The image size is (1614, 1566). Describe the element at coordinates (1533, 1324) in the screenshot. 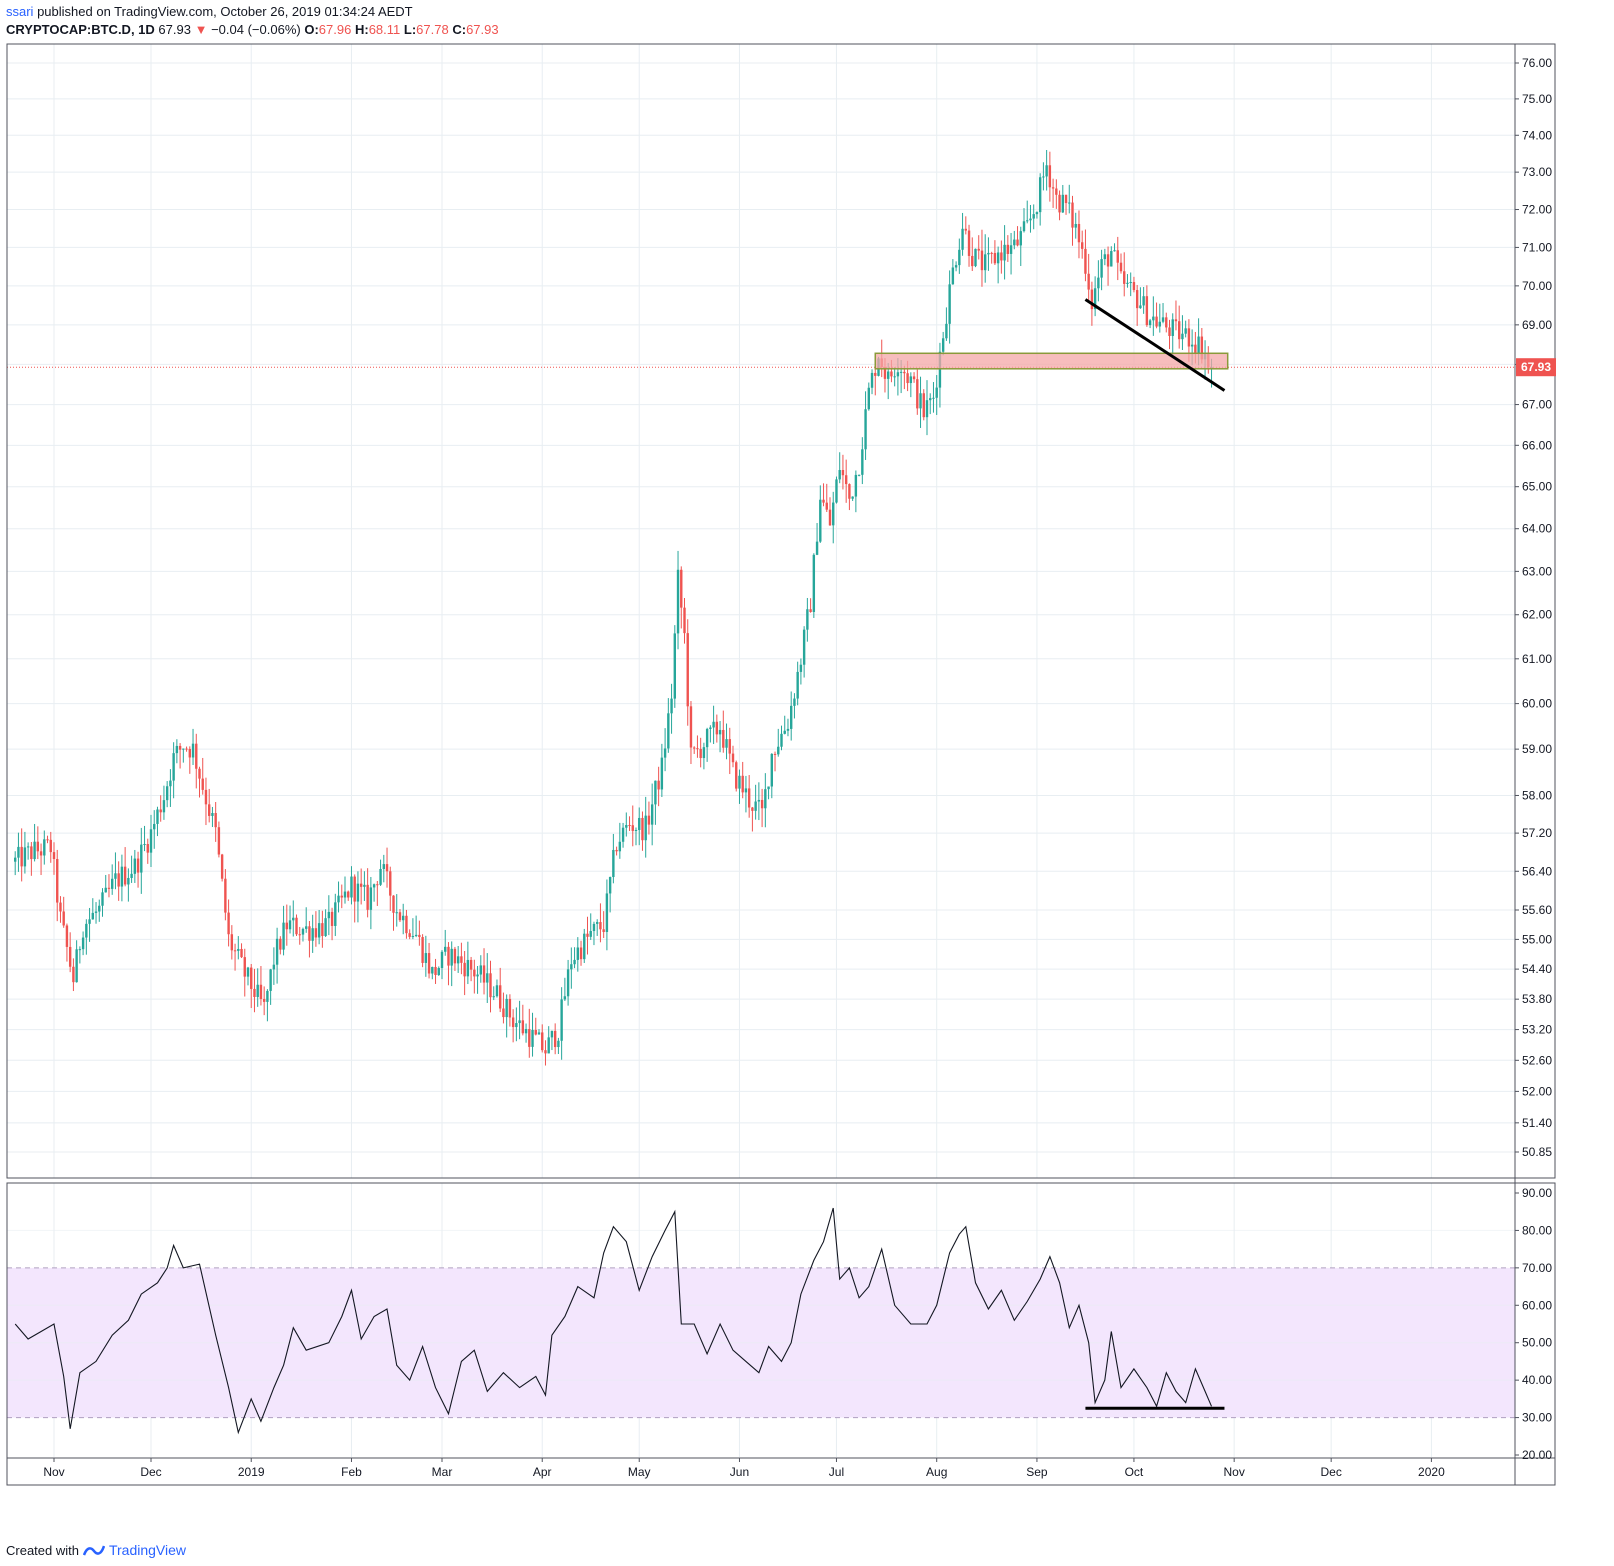

I see `rsi-axis: 90.00 80.00 70.00 60.00 50.00 40.00 30.00 20.00` at that location.